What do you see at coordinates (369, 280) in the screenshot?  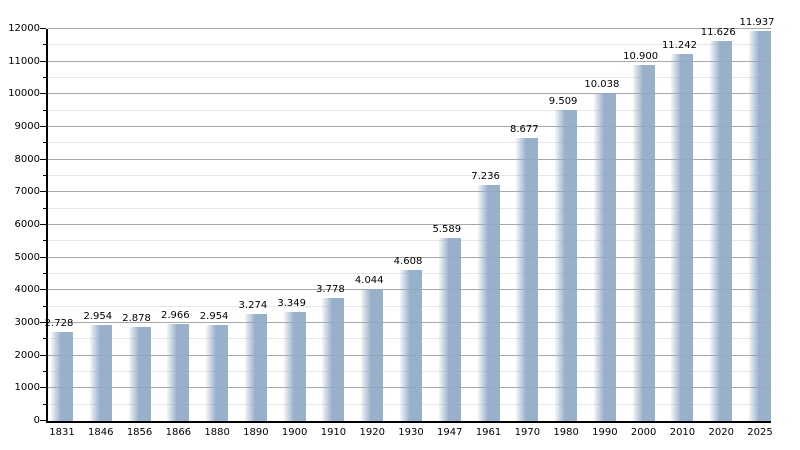 I see `bar-value-label: 4.044` at bounding box center [369, 280].